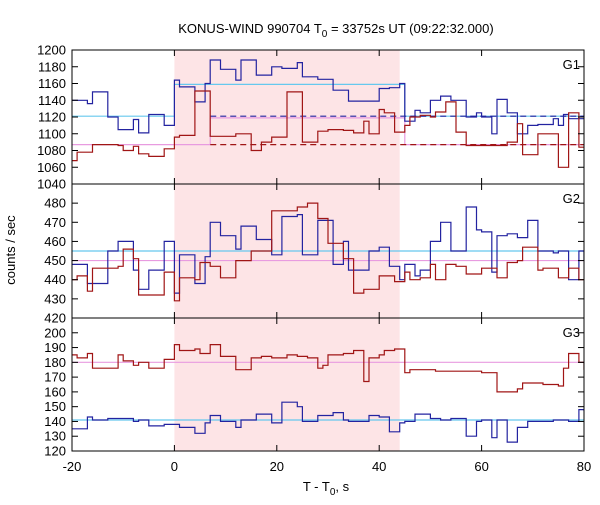 The width and height of the screenshot is (600, 505). Describe the element at coordinates (52, 117) in the screenshot. I see `y-tick-label: 1120` at that location.